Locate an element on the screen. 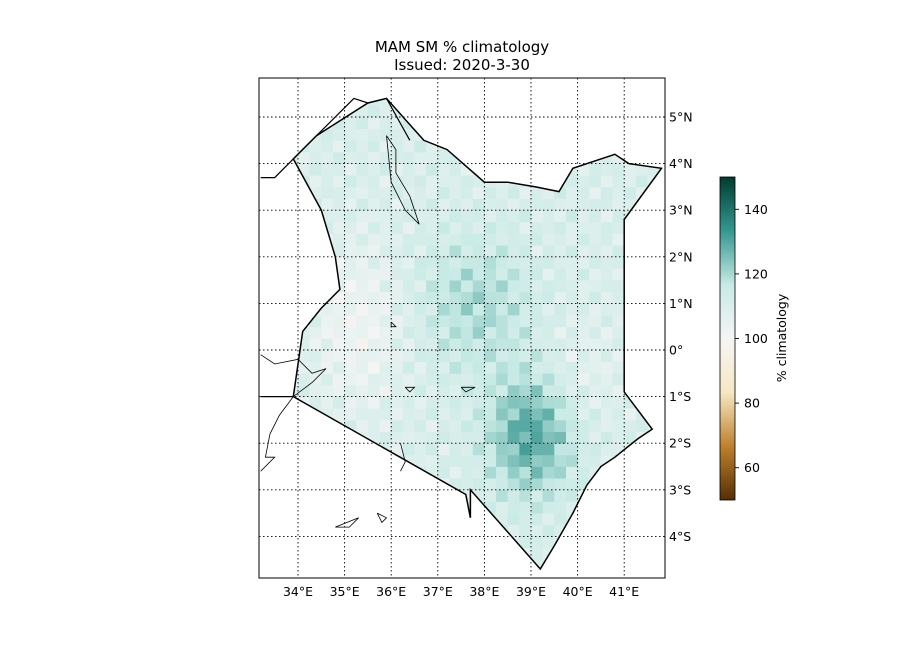  lat-tick-label: 4°N is located at coordinates (681, 163).